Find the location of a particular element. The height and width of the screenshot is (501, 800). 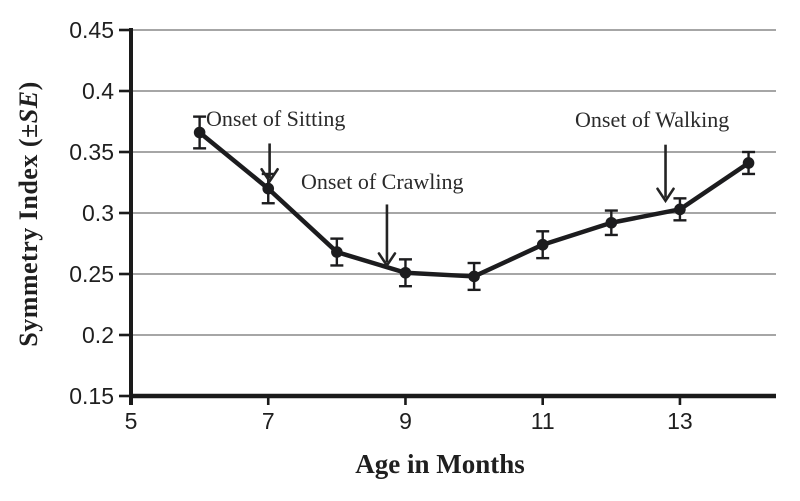

y-axis-title-prefix: Symmetry Index (± is located at coordinates (28, 235).